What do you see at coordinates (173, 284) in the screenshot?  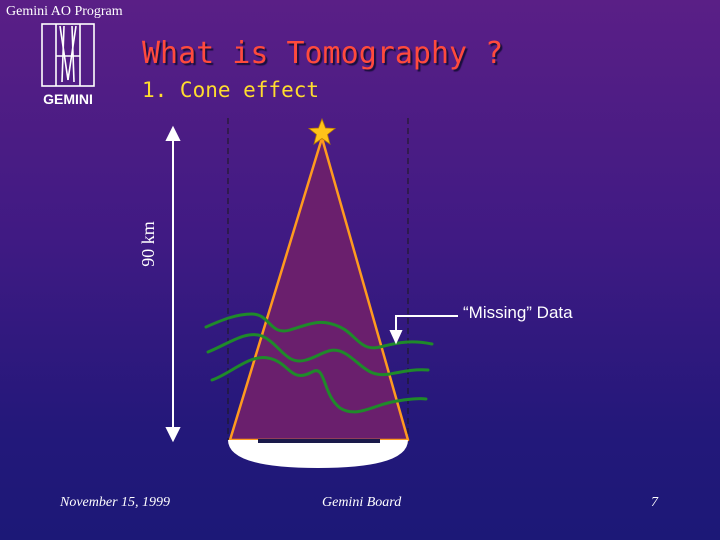 I see `height-arrow` at bounding box center [173, 284].